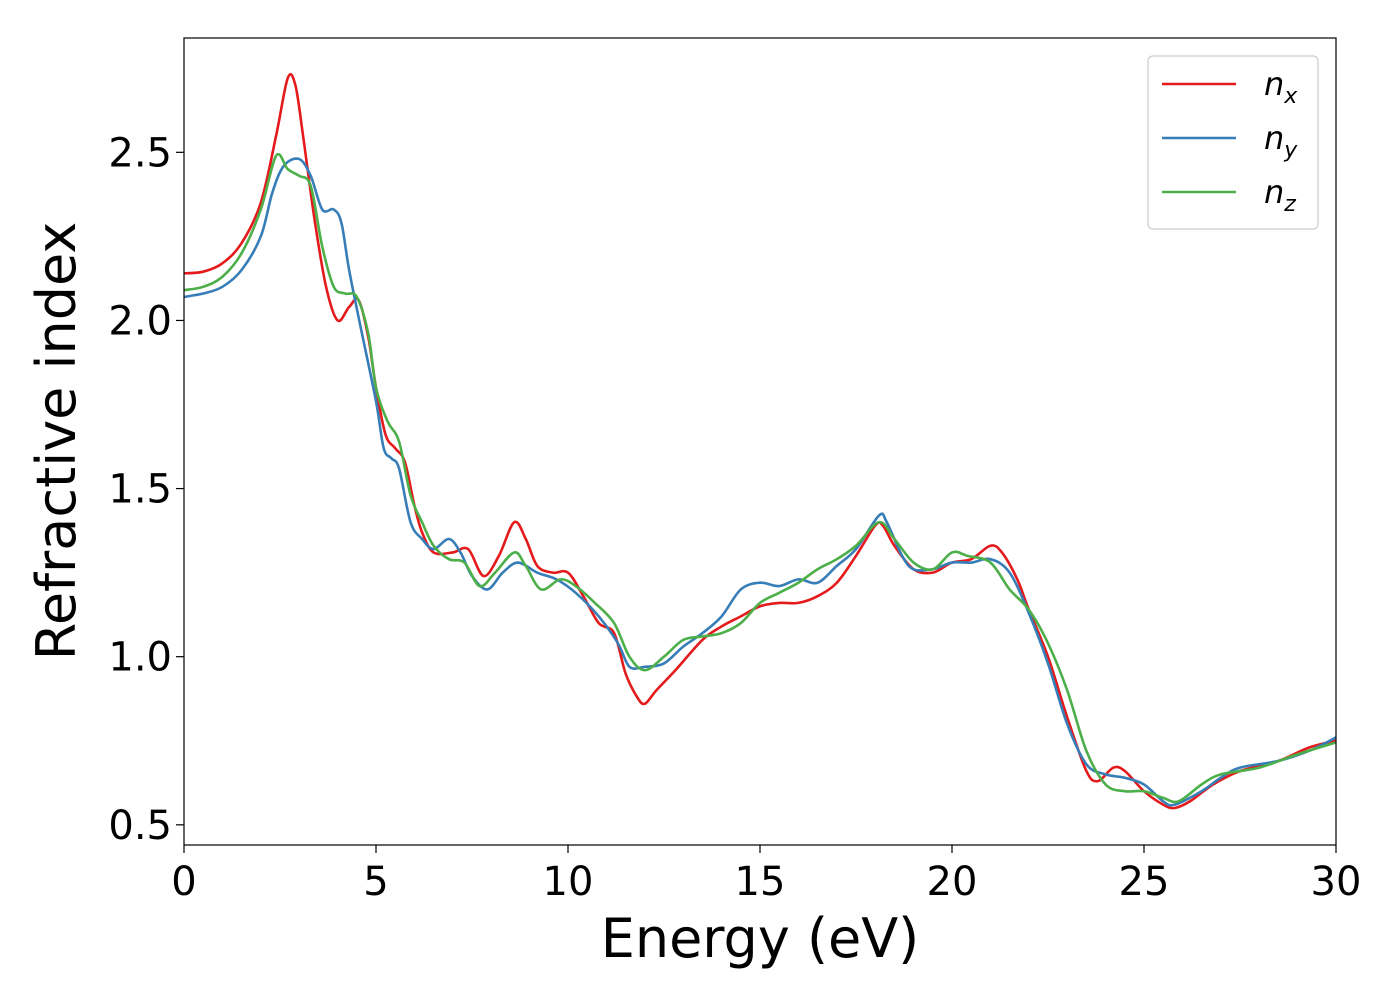 The height and width of the screenshot is (1000, 1400). I want to click on x-tick-label: 20, so click(952, 882).